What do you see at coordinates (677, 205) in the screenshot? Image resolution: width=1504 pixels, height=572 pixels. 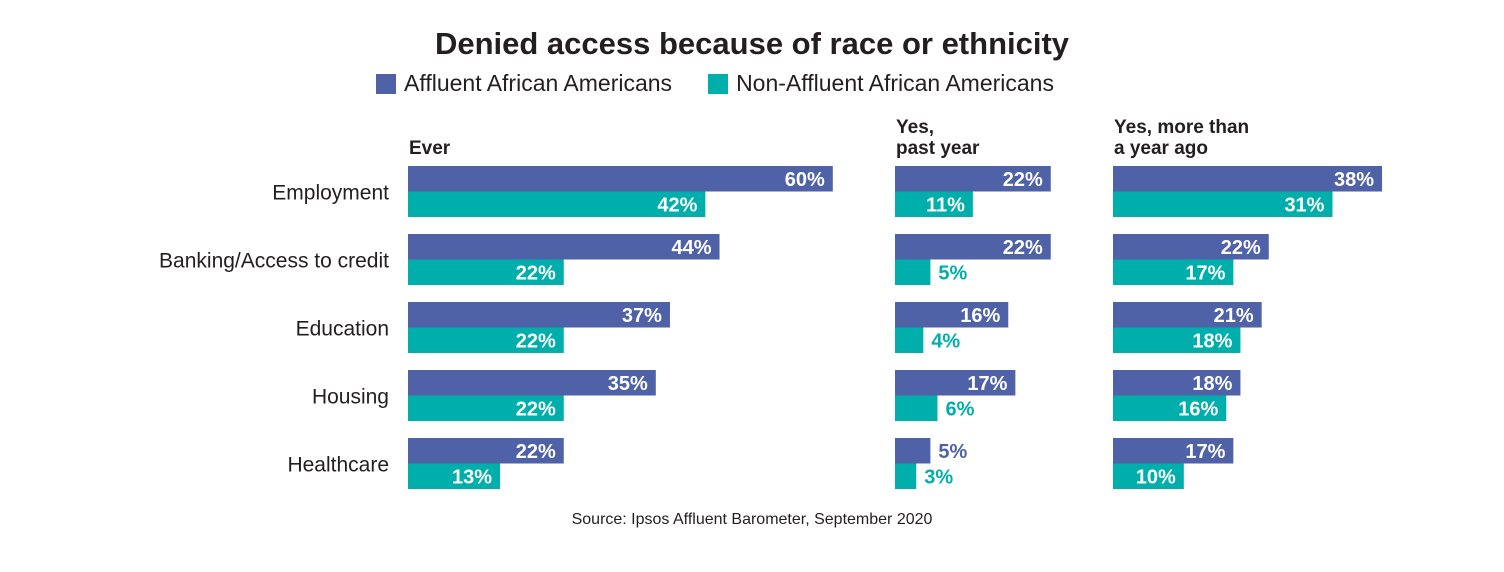 I see `data-label: 42%` at bounding box center [677, 205].